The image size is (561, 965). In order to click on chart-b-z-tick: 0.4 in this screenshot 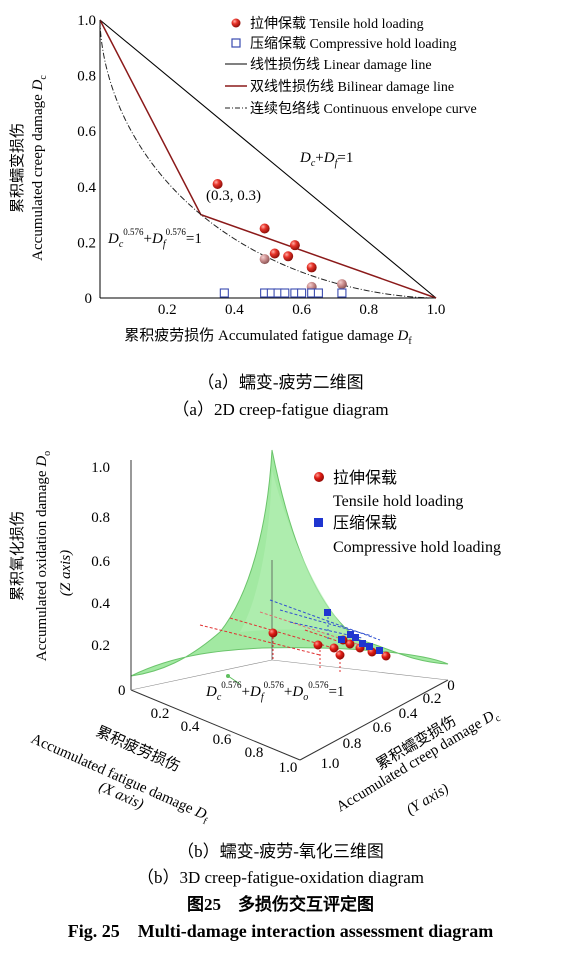, I will do `click(100, 604)`.